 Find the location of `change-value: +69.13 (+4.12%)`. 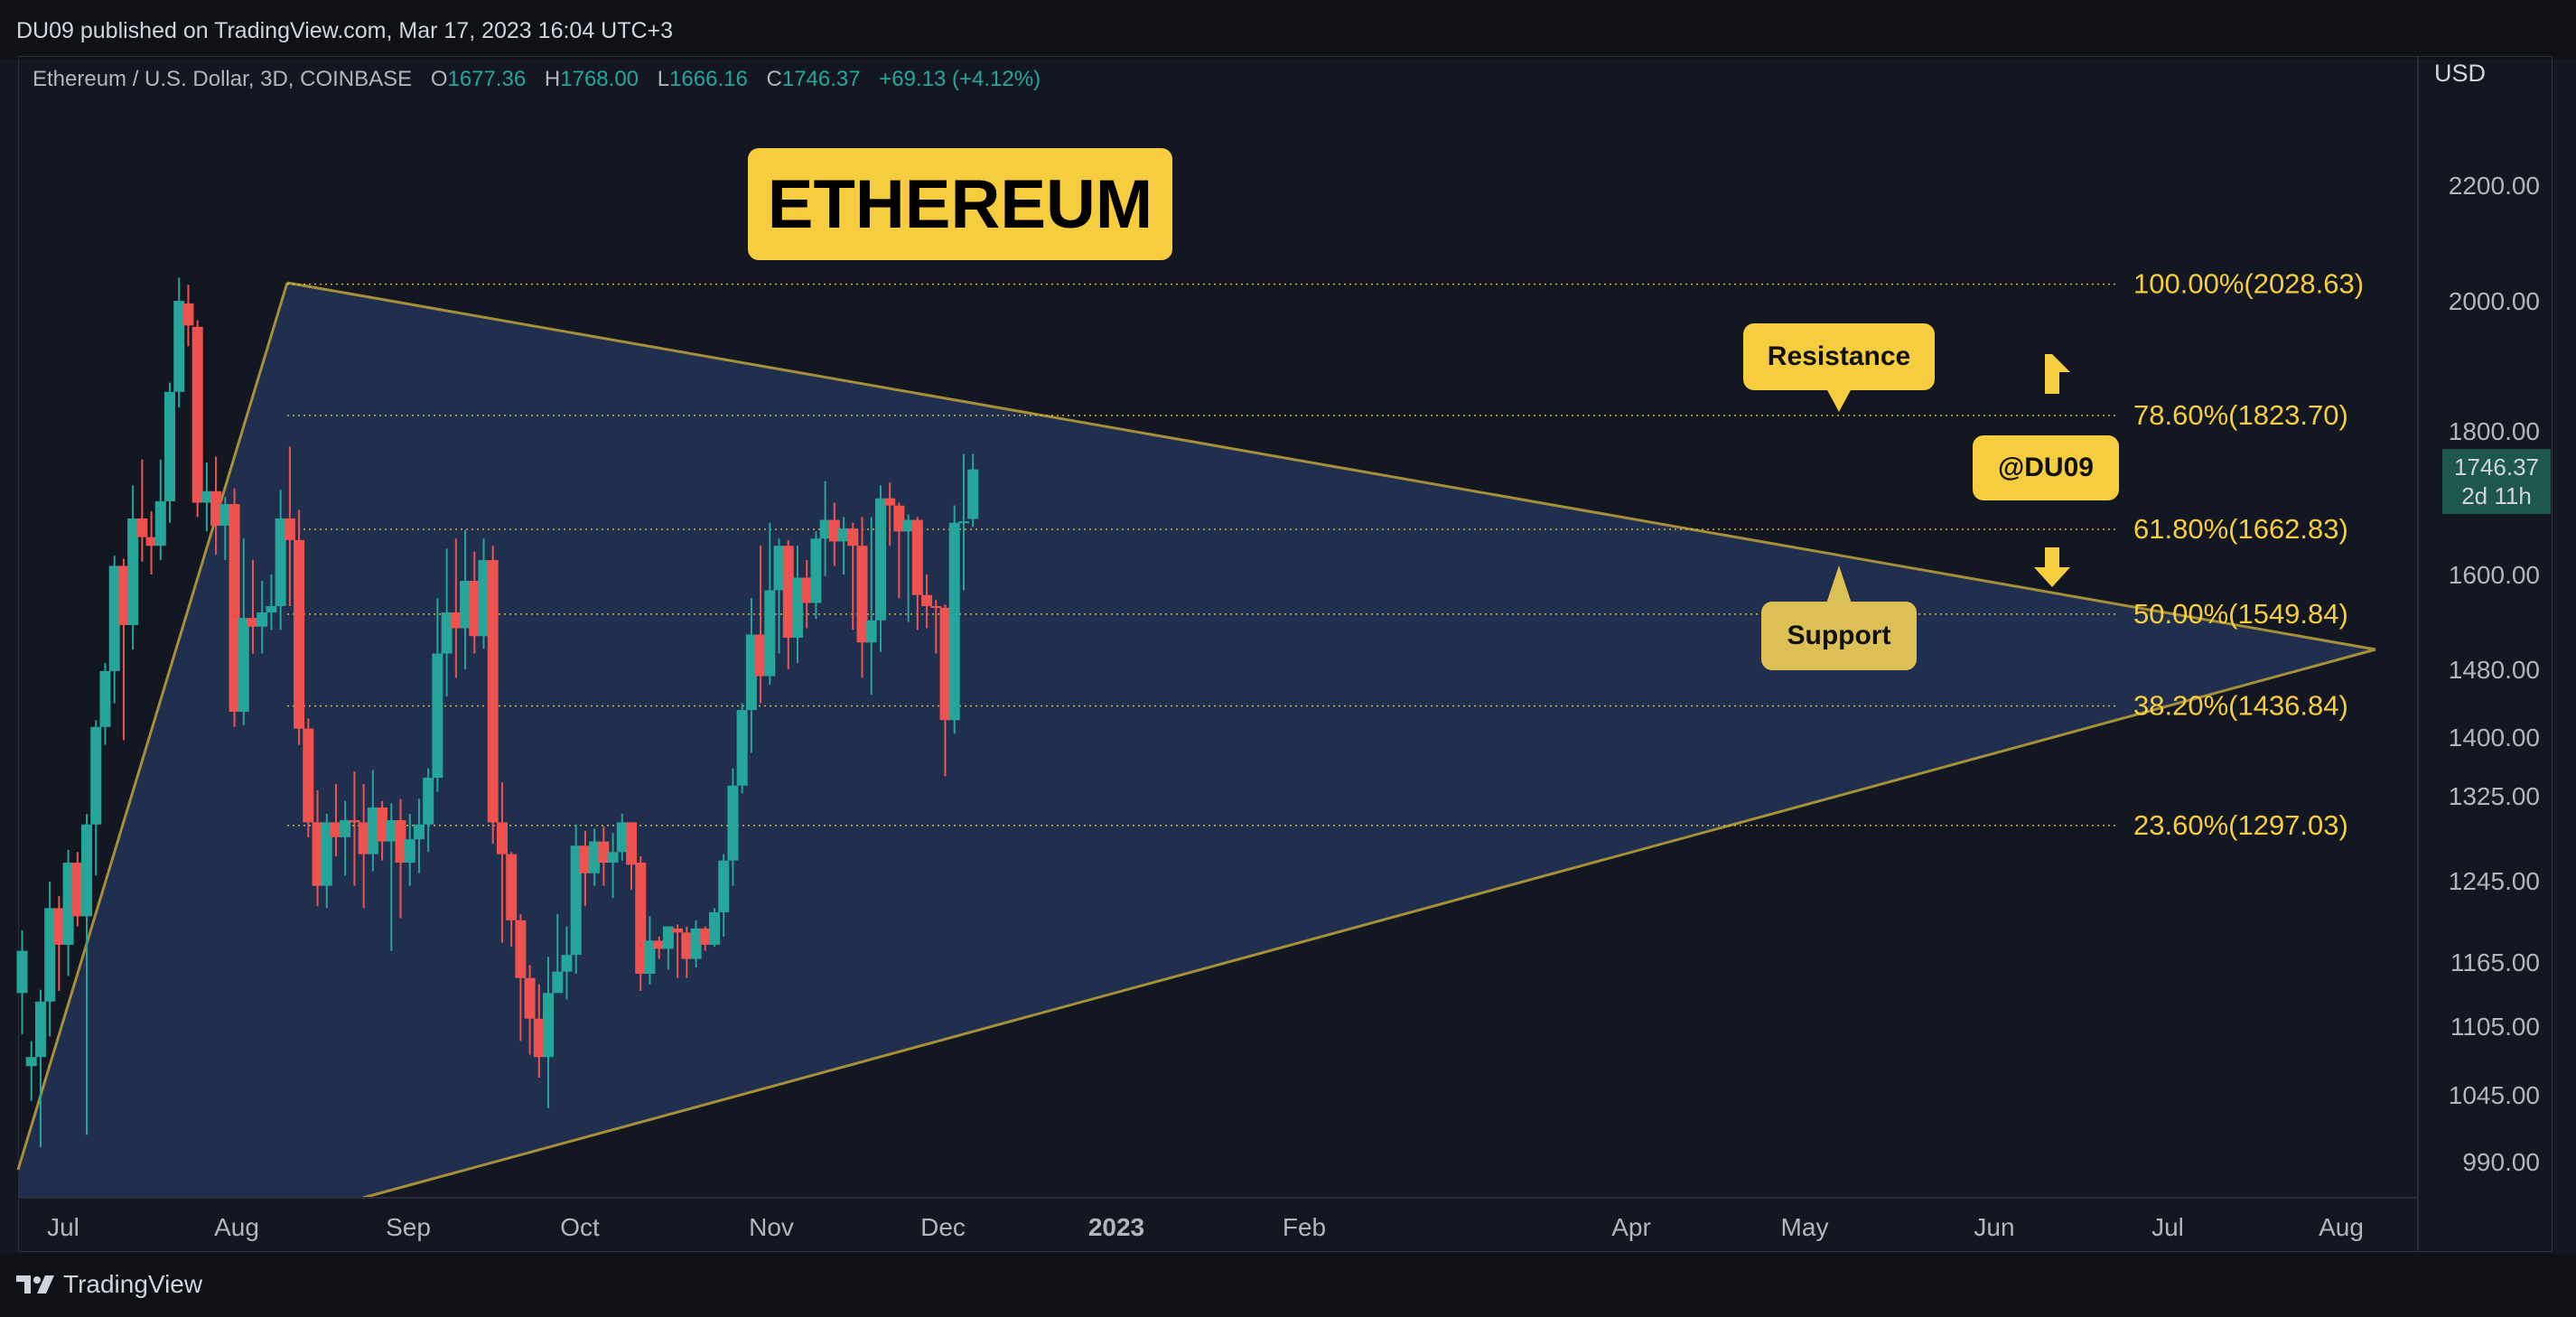

change-value: +69.13 (+4.12%) is located at coordinates (960, 79).